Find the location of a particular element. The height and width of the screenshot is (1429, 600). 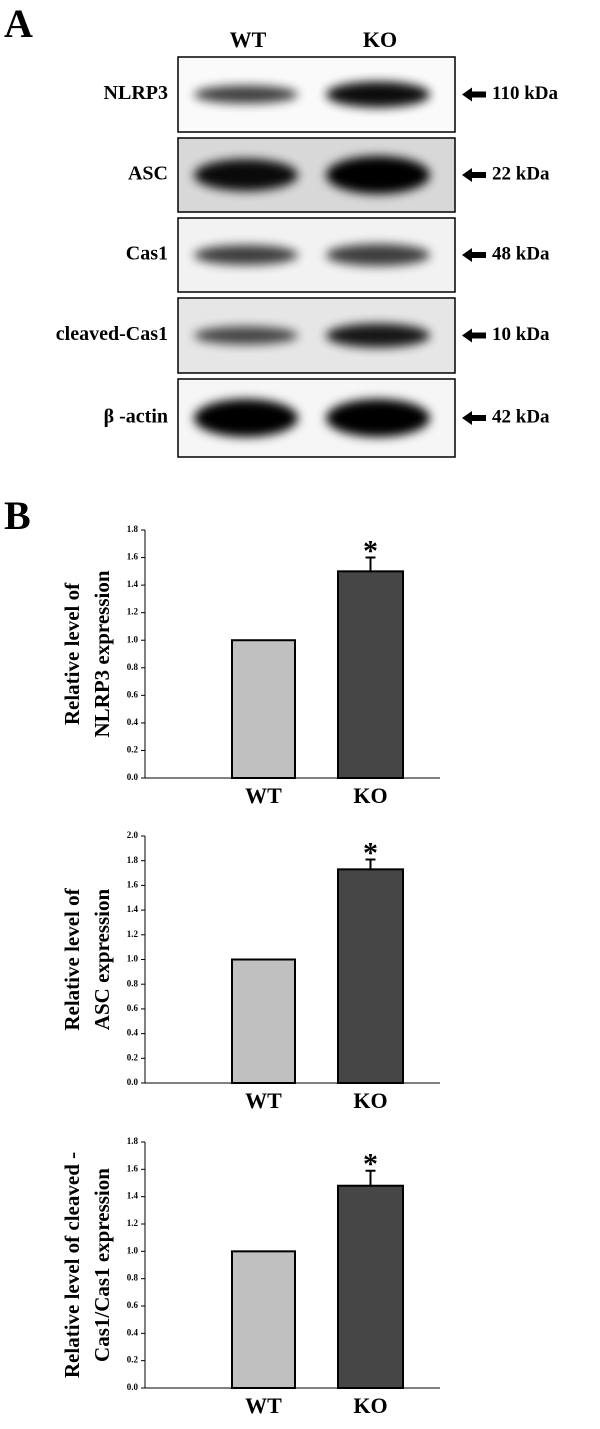

y-axis-label: Relative level of ASC expression is located at coordinates (87, 958).